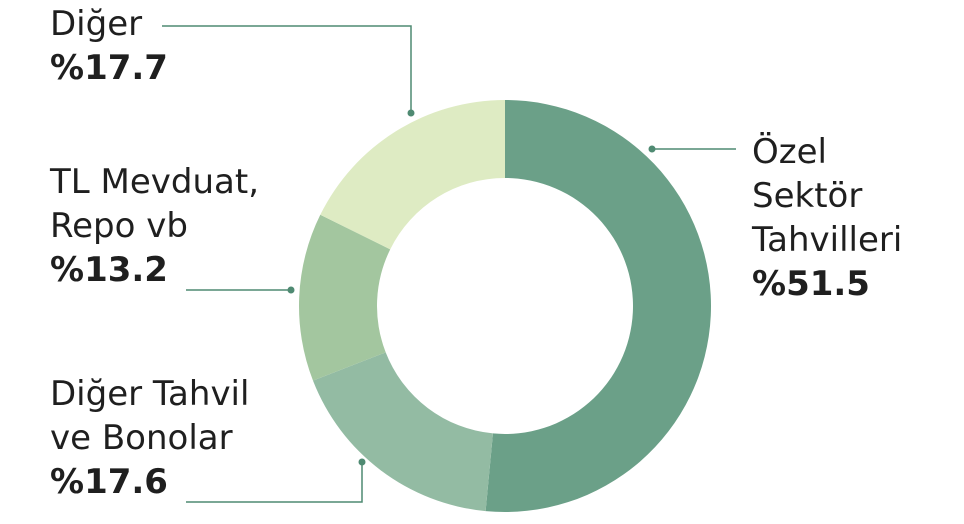  I want to click on value-label: %17.7, so click(109, 68).